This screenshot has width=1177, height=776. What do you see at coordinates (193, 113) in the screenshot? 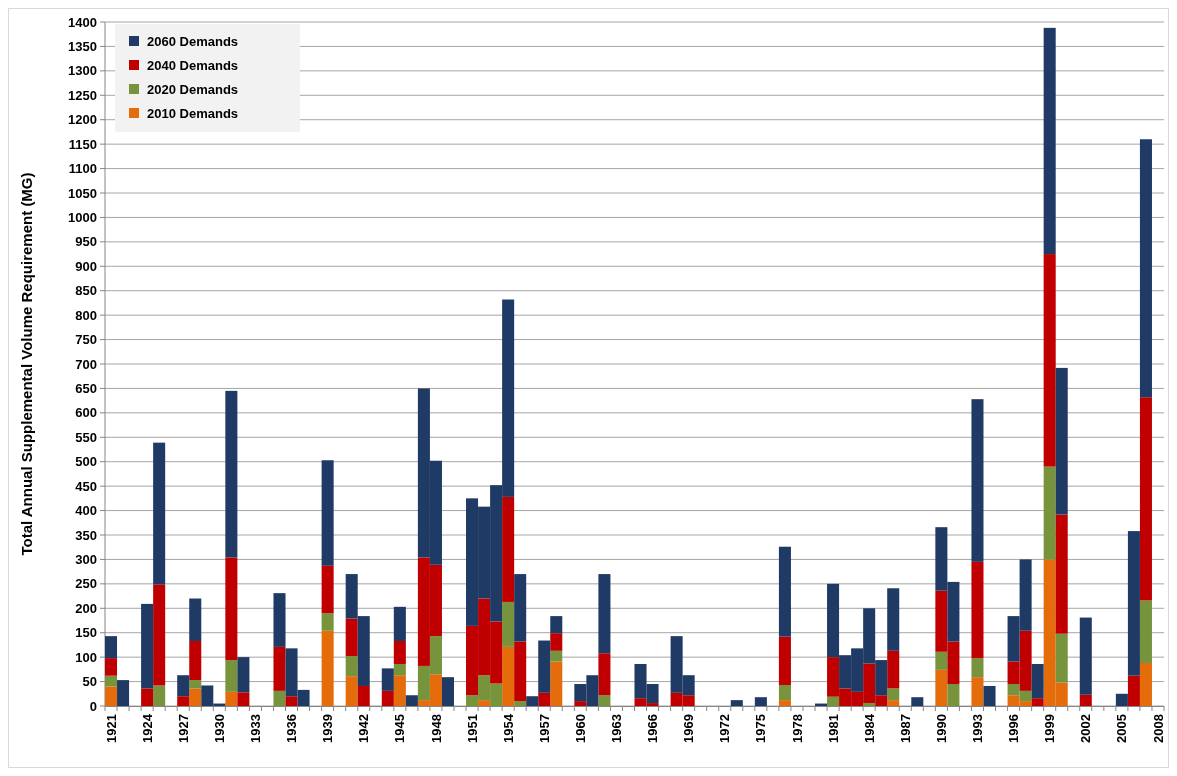
I see `legend-label: 2010 Demands` at bounding box center [193, 113].